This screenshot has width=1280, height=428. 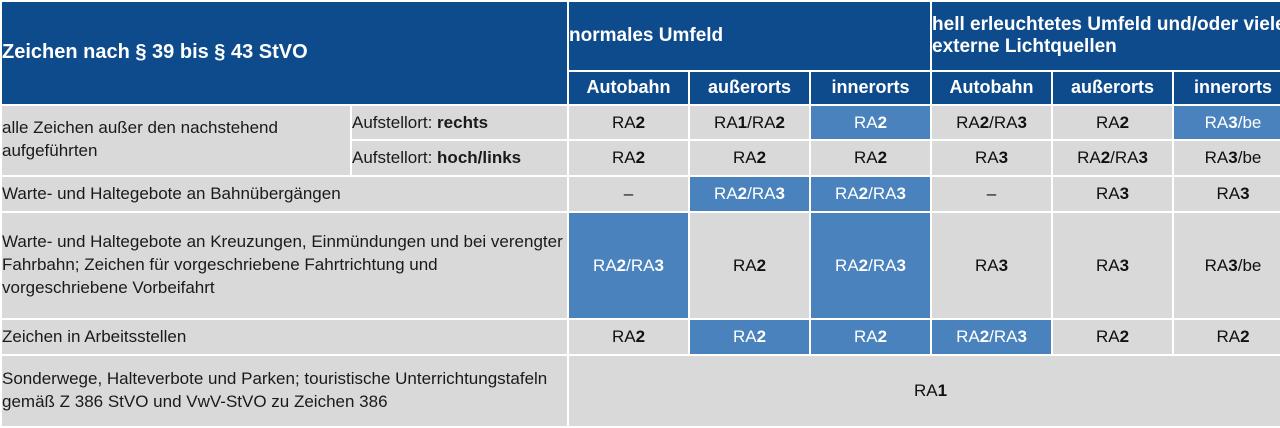 I want to click on column-header-ausserorts-normal: außerorts, so click(x=749, y=88).